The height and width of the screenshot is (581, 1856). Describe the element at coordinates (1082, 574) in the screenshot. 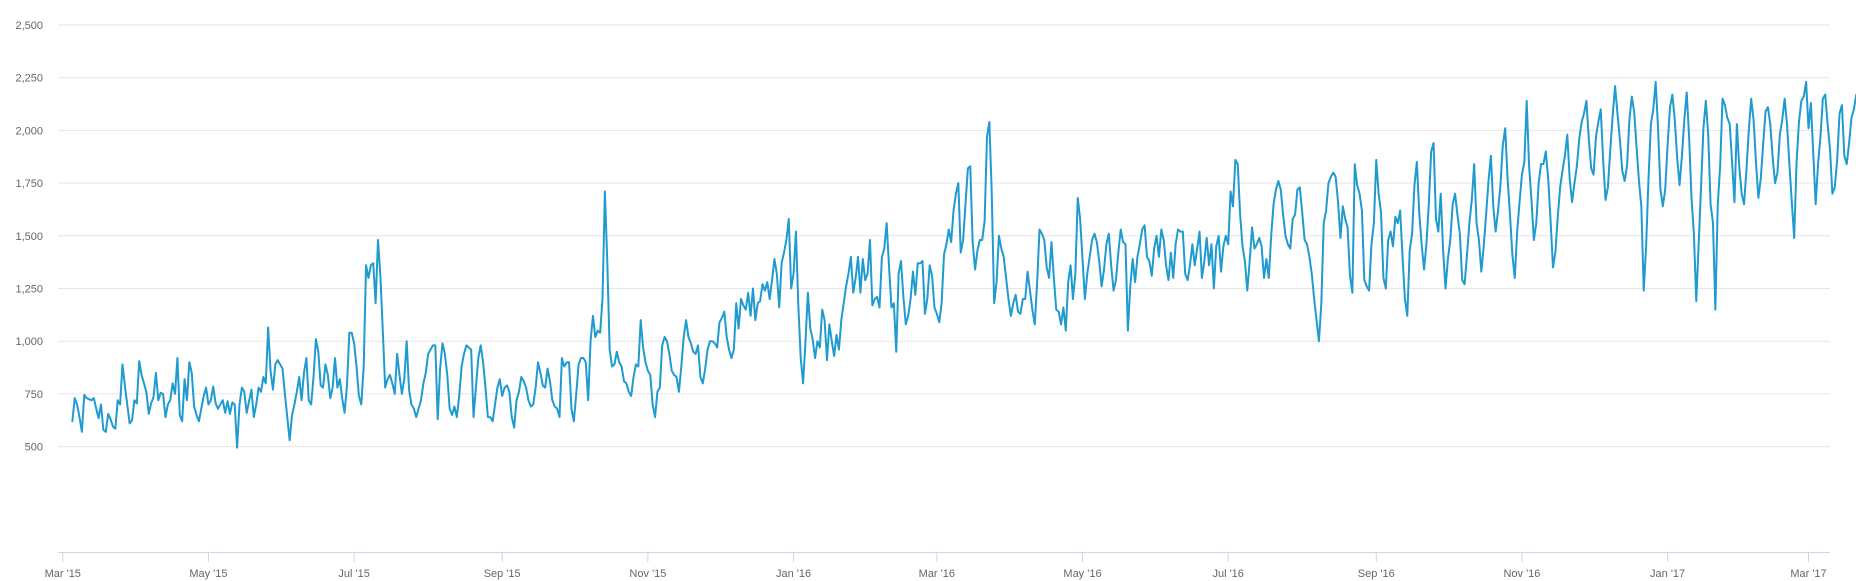

I see `x-tick-label: May '16` at that location.